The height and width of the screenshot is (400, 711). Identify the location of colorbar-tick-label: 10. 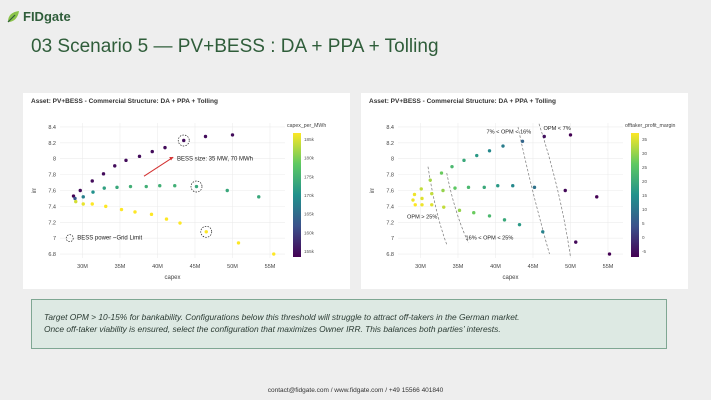
(645, 209).